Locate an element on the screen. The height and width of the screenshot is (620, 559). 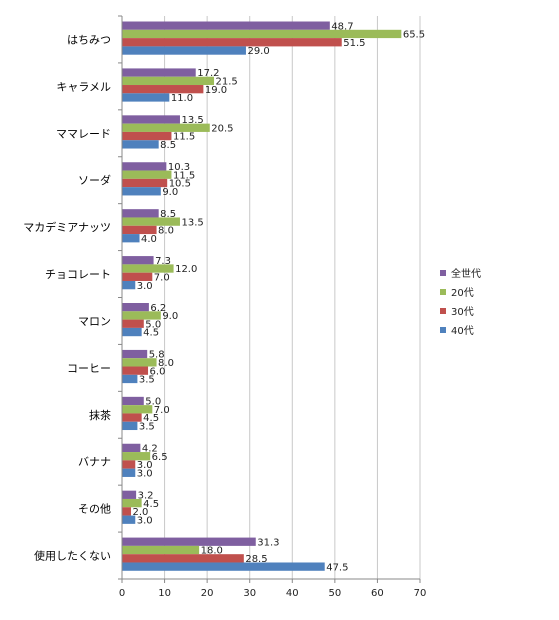
data-label: 29.0 is located at coordinates (258, 51).